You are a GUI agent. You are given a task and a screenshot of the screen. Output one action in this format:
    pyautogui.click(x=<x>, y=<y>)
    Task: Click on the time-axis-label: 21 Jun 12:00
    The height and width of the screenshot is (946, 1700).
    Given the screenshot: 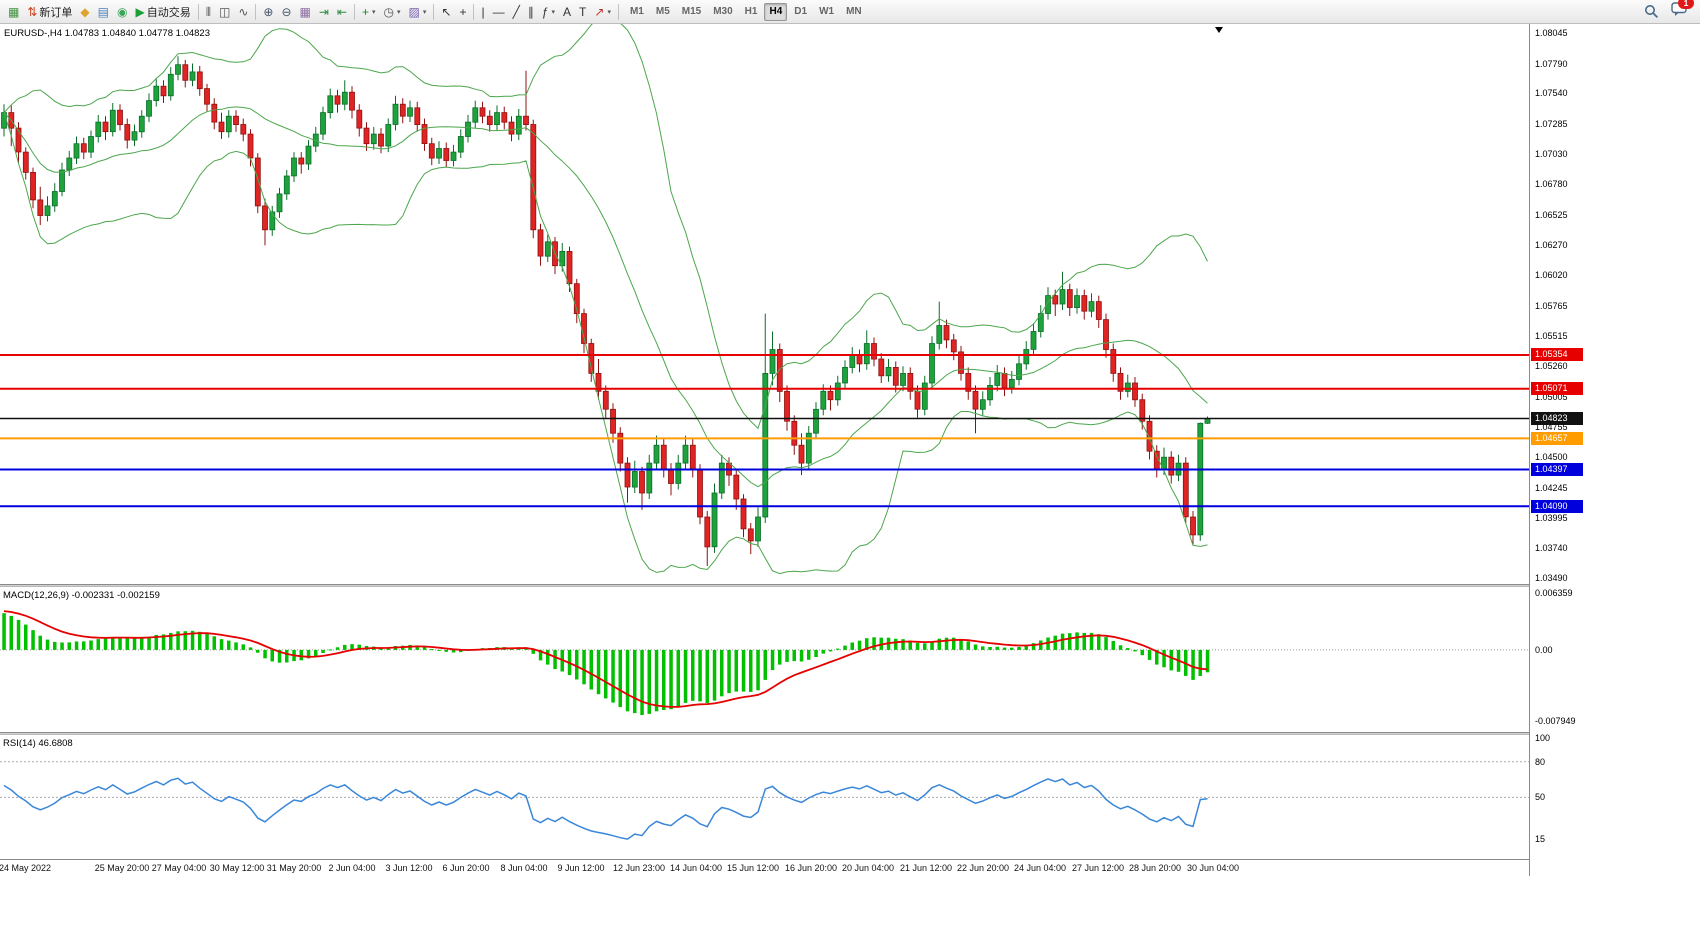 What is the action you would take?
    pyautogui.click(x=926, y=868)
    